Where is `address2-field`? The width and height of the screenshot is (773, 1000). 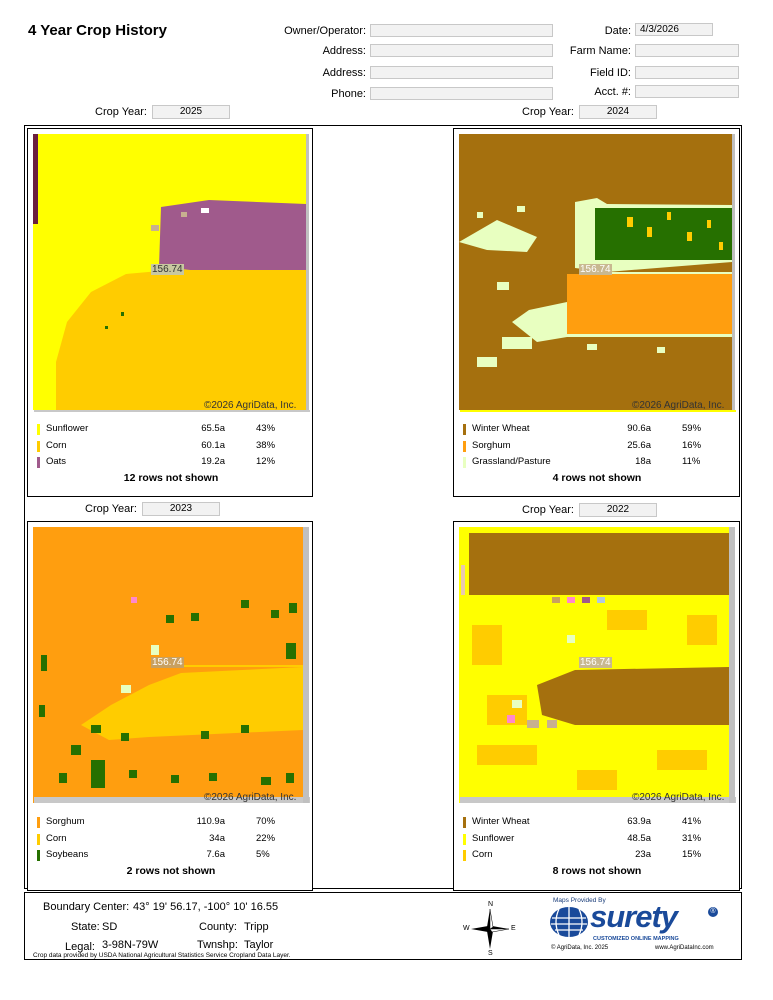 address2-field is located at coordinates (461, 72).